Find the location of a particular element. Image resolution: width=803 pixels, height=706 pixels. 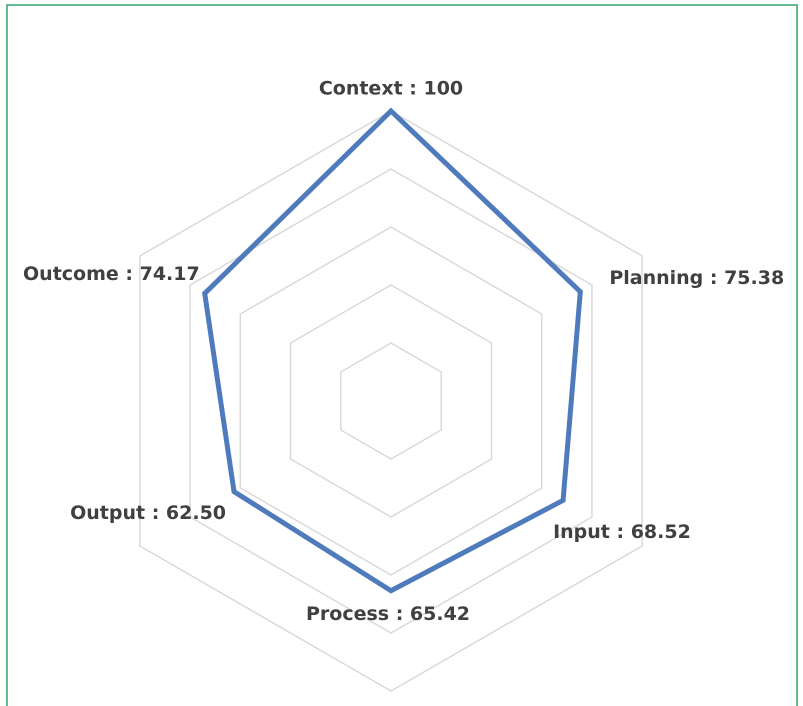

axis-label: Input : 68.52 is located at coordinates (622, 532).